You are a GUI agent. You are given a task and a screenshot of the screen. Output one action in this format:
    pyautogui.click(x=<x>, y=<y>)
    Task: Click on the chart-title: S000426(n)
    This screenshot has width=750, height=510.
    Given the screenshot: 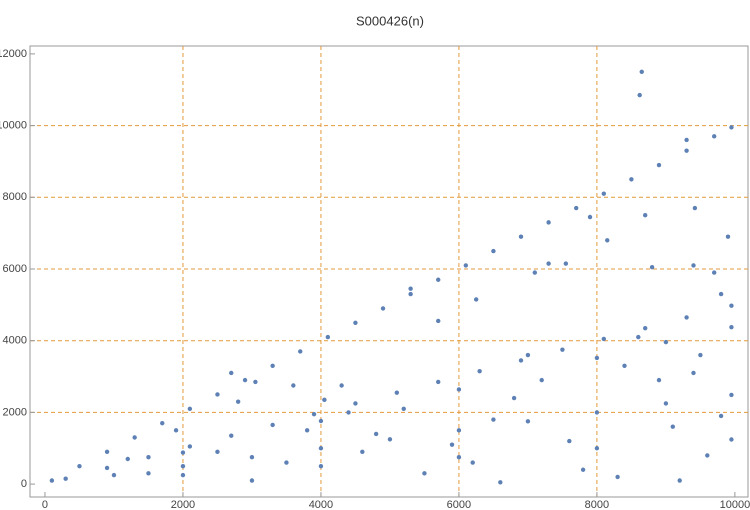 What is the action you would take?
    pyautogui.click(x=390, y=20)
    